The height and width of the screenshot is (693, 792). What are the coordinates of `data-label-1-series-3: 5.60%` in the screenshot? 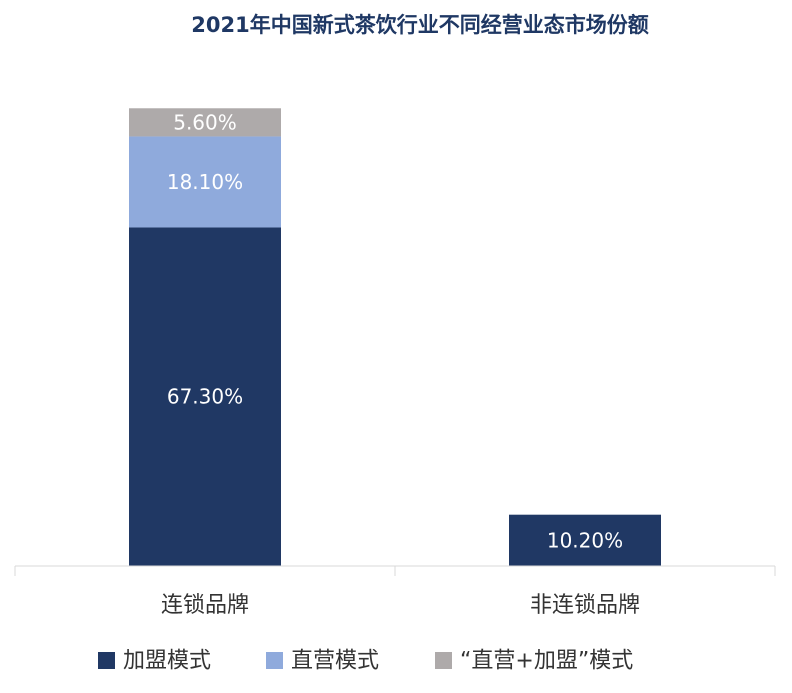 It's located at (205, 122).